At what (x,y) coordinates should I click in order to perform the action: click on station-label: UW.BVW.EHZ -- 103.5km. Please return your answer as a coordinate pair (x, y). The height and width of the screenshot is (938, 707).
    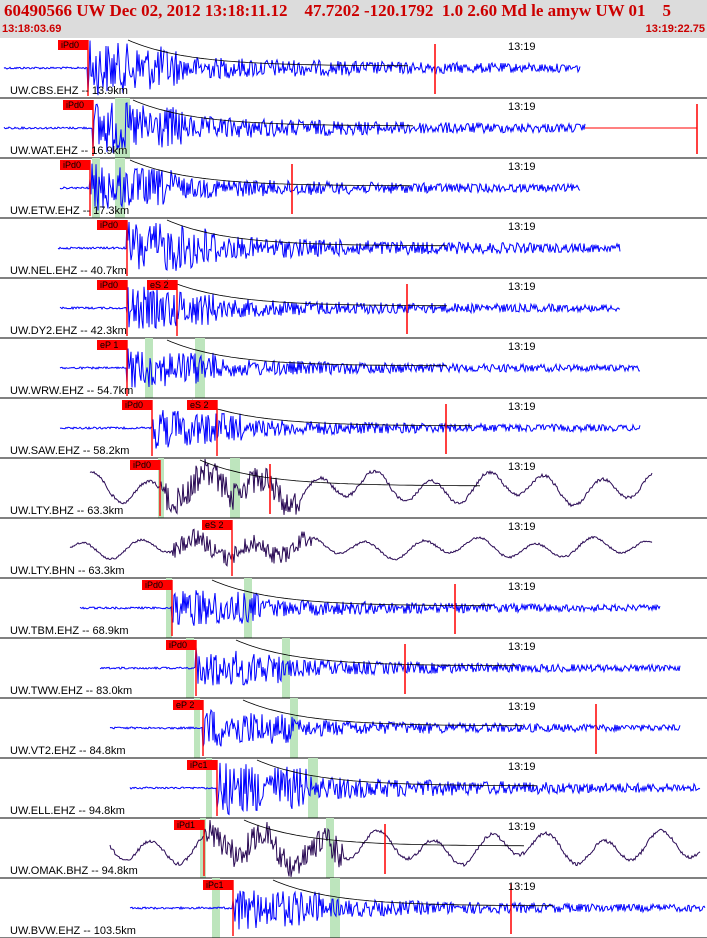
    Looking at the image, I should click on (73, 931).